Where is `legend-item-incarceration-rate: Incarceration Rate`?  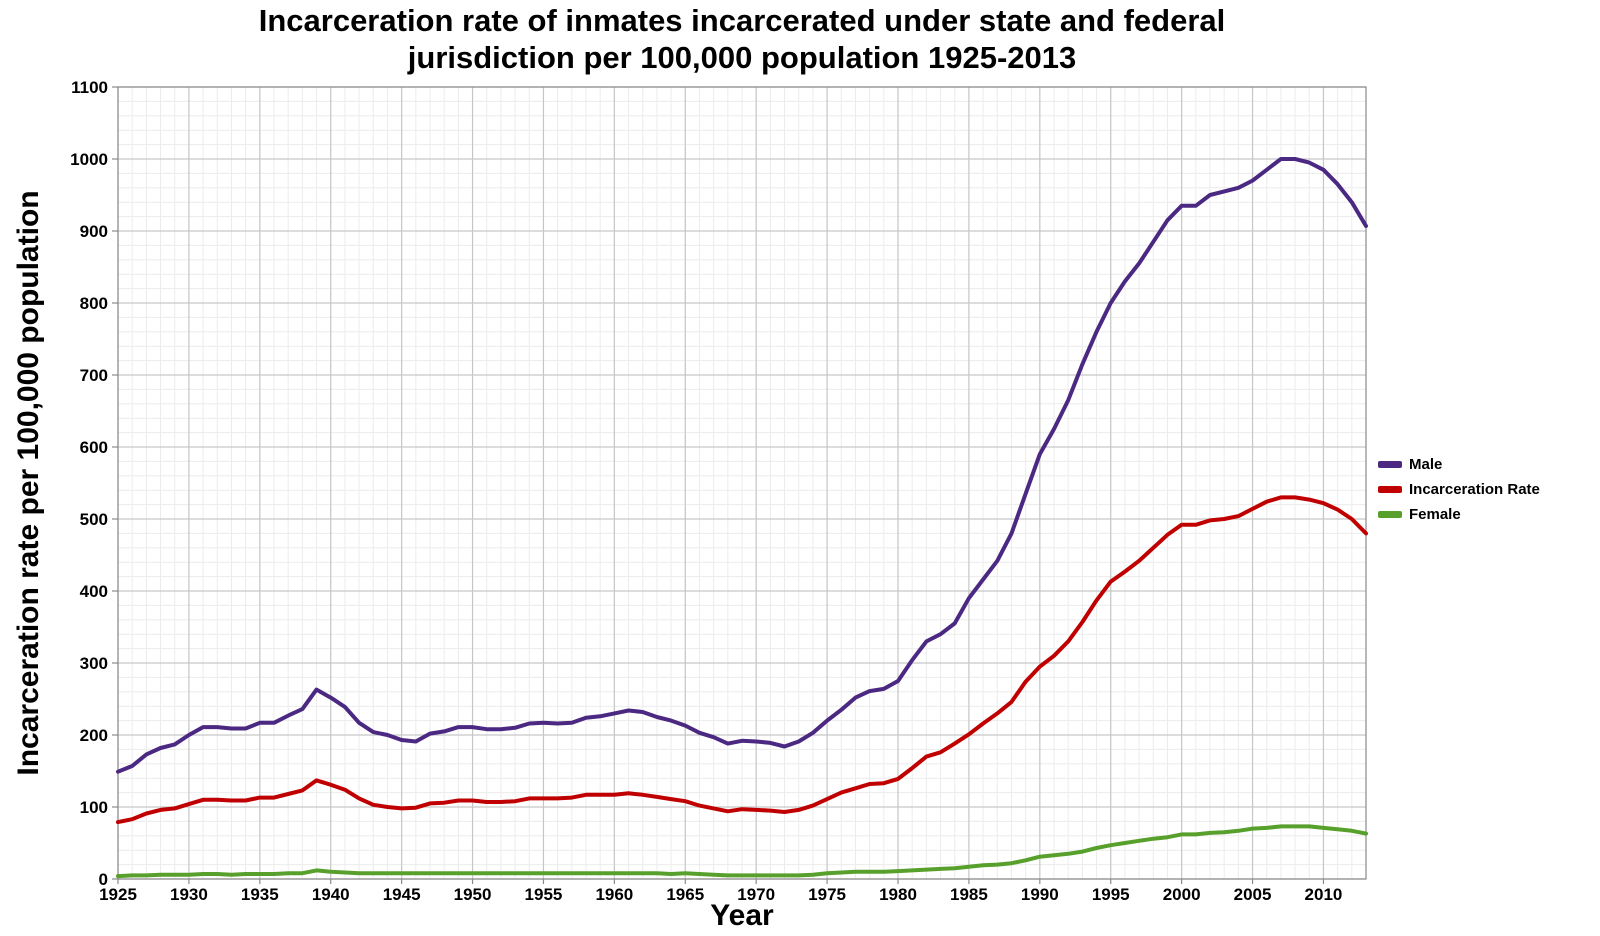
legend-item-incarceration-rate: Incarceration Rate is located at coordinates (1459, 489).